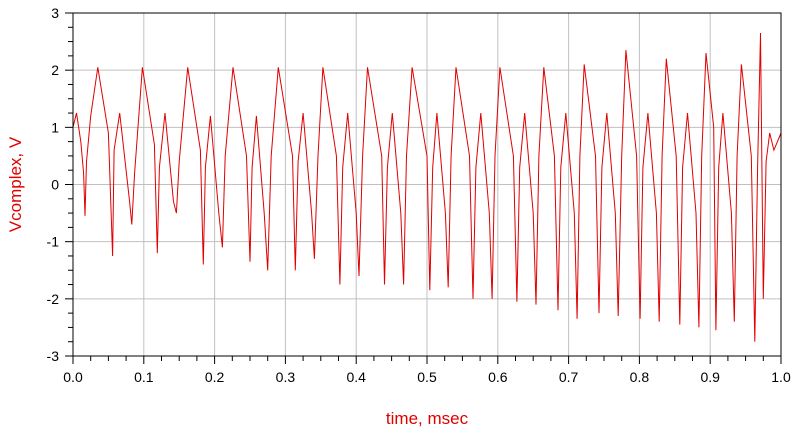 The image size is (795, 436). Describe the element at coordinates (286, 377) in the screenshot. I see `x-tick-label: 0.3` at that location.